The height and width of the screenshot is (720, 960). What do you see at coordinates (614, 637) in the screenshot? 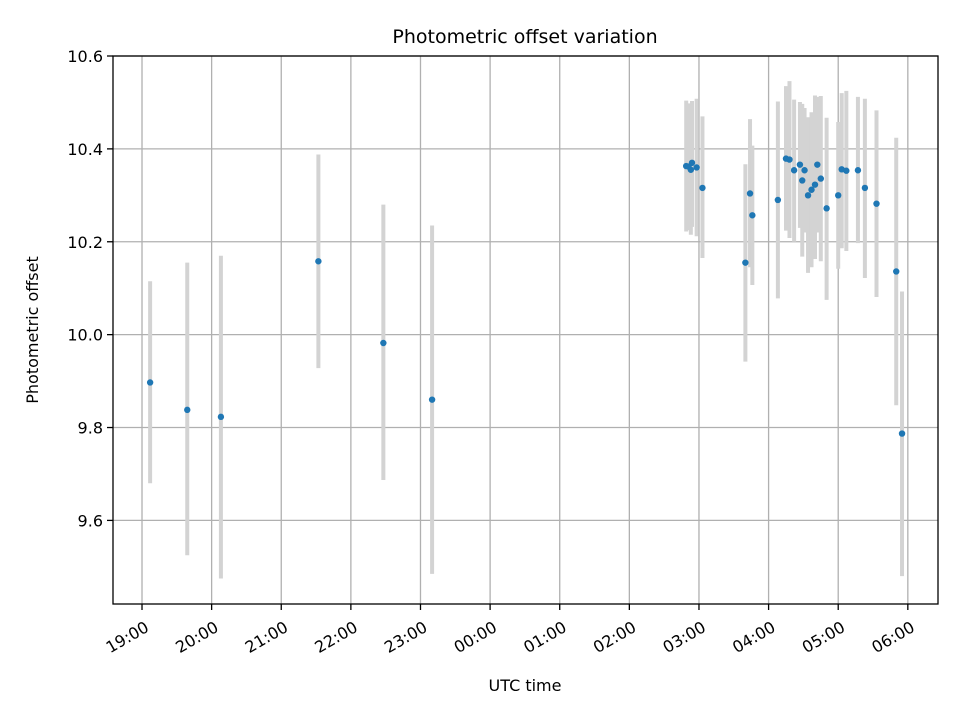
I see `x-tick-label: 02:00` at bounding box center [614, 637].